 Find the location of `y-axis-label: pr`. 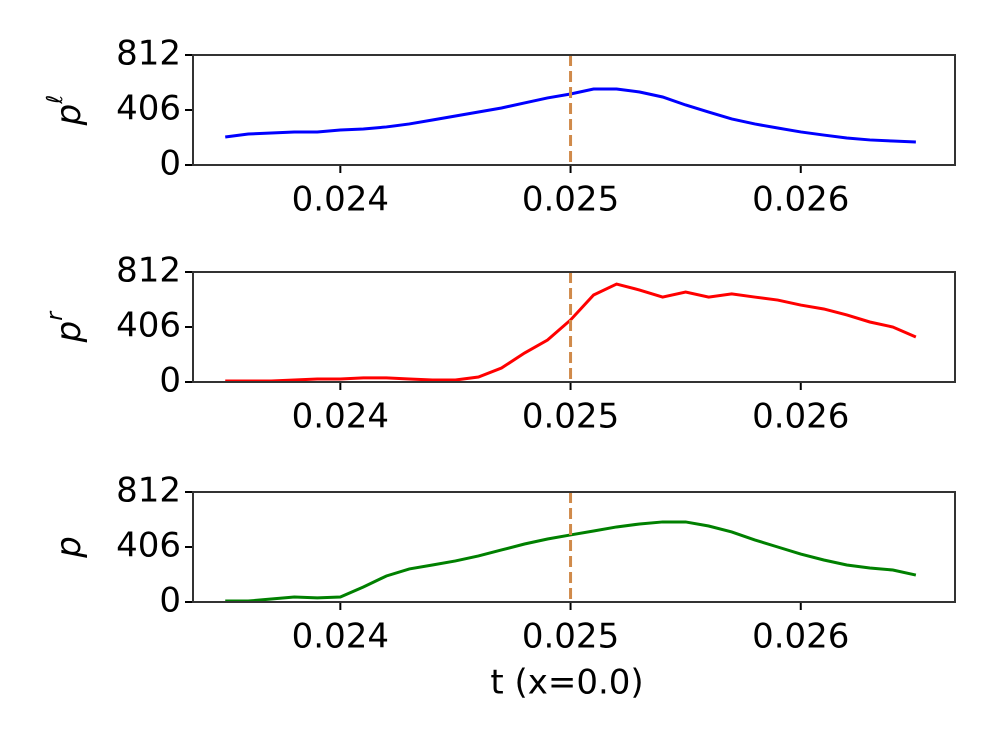

y-axis-label: pr is located at coordinates (66, 327).